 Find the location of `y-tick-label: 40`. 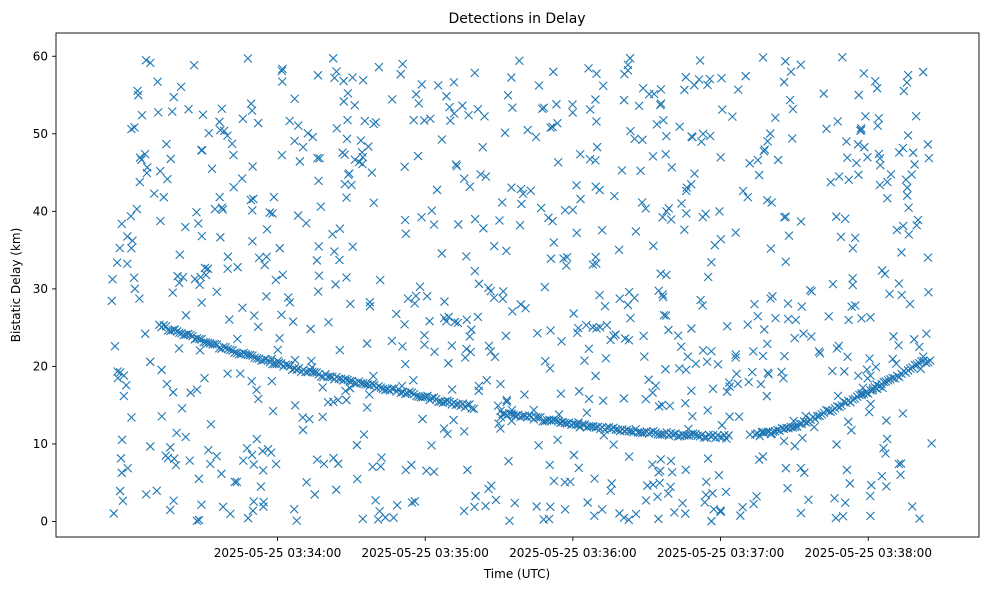

y-tick-label: 40 is located at coordinates (40, 211).